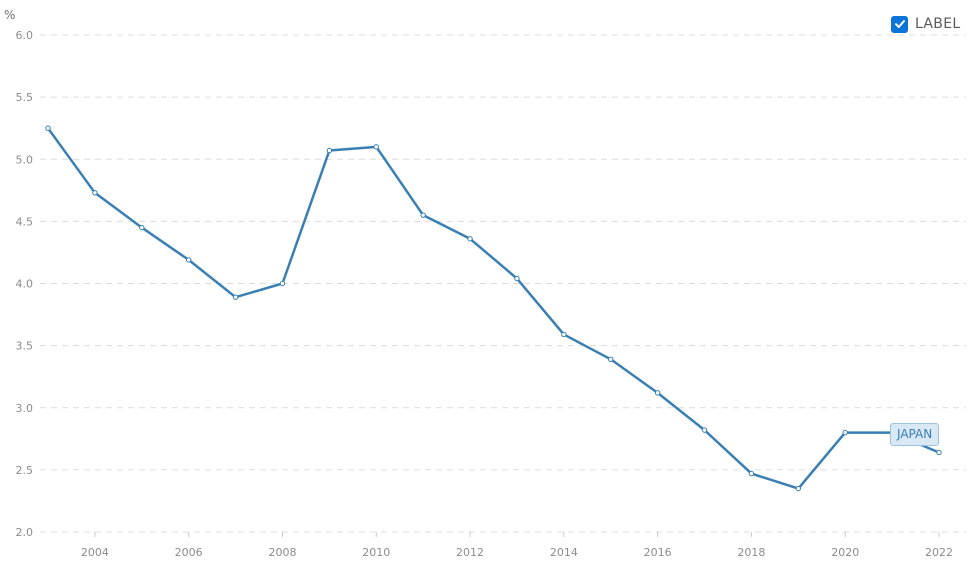 The width and height of the screenshot is (971, 583). What do you see at coordinates (376, 552) in the screenshot?
I see `x-tick-label: 2010` at bounding box center [376, 552].